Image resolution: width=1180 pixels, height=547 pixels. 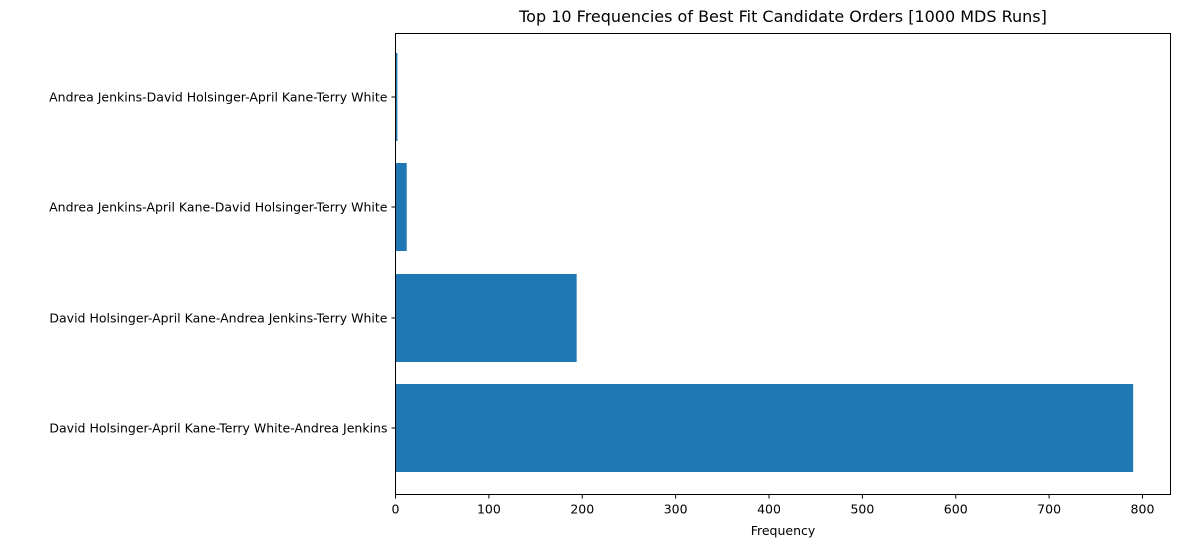 I want to click on x-axis-ticks: 0 100 200 300 400 500 600 700 800, so click(x=773, y=505).